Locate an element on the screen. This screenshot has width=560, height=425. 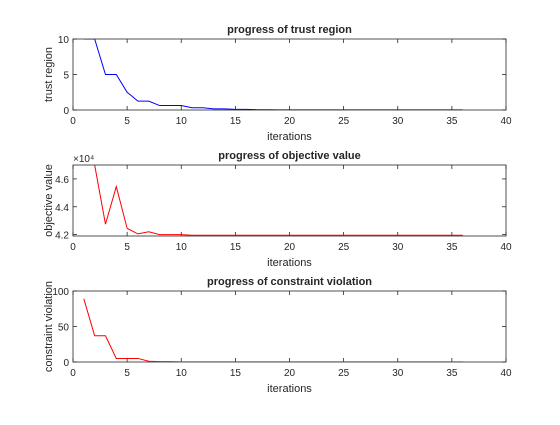
y-tick-label: 10 is located at coordinates (64, 40).